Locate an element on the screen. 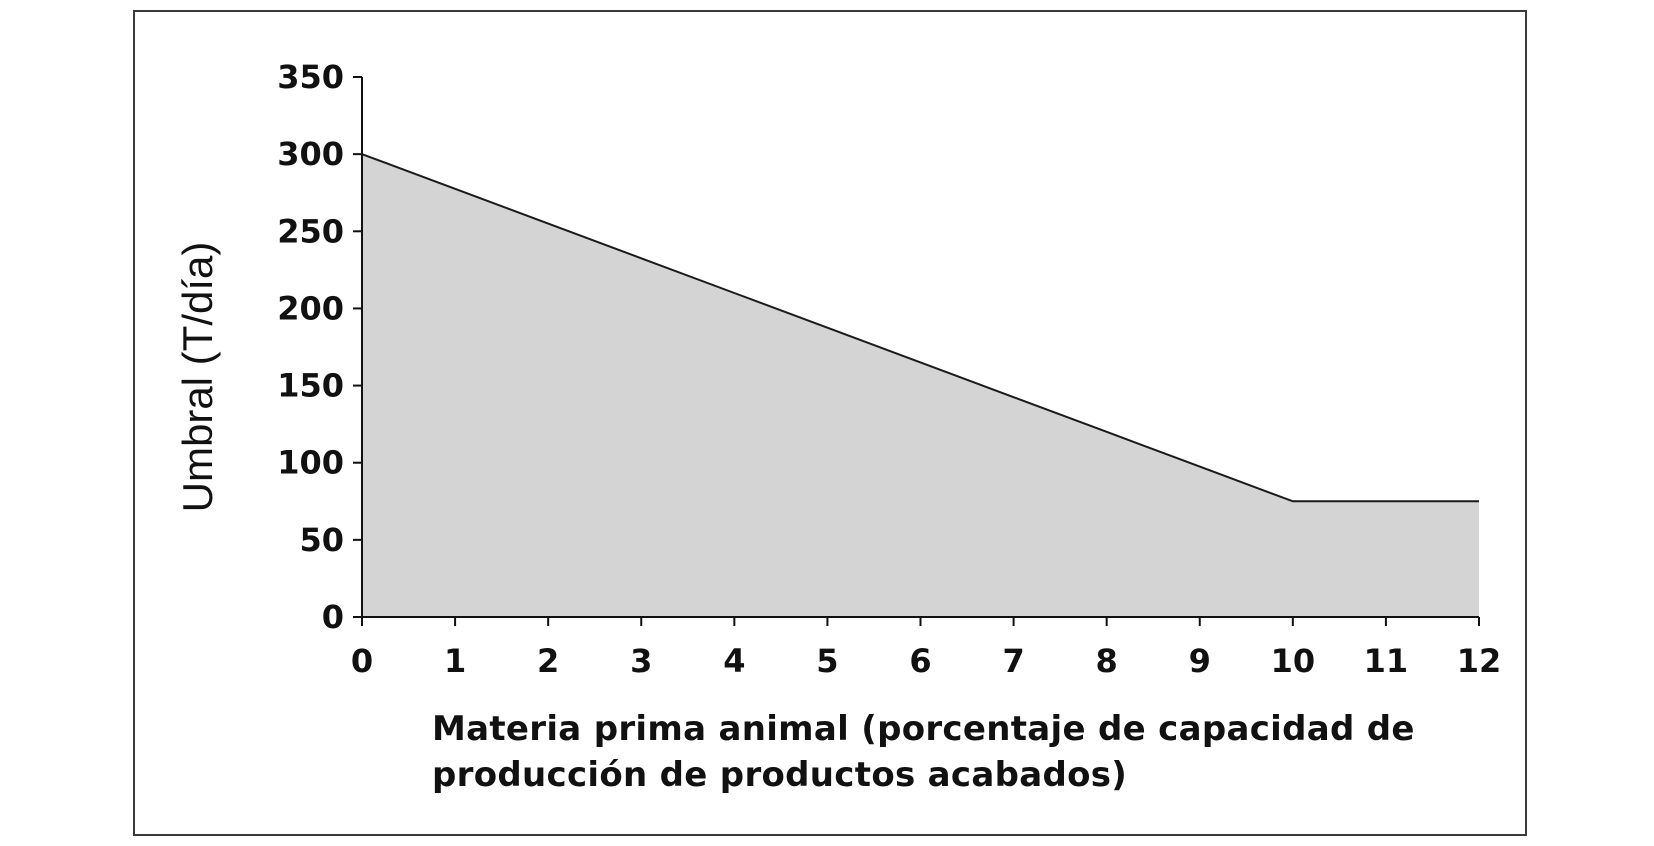 Image resolution: width=1654 pixels, height=846 pixels. x-tick-label: 10 is located at coordinates (1293, 661).